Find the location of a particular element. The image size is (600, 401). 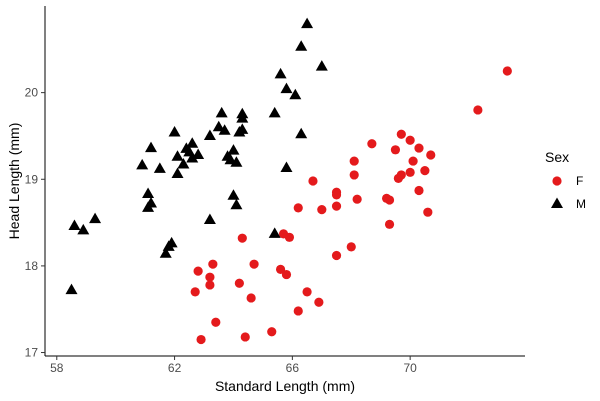

y-tick-label: 19 is located at coordinates (32, 179).